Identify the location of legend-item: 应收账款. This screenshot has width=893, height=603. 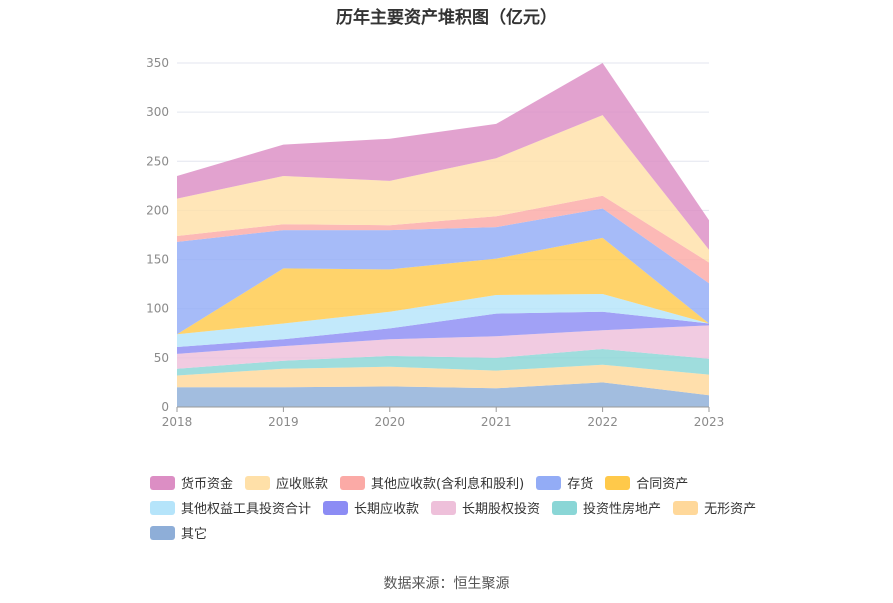
(286, 482).